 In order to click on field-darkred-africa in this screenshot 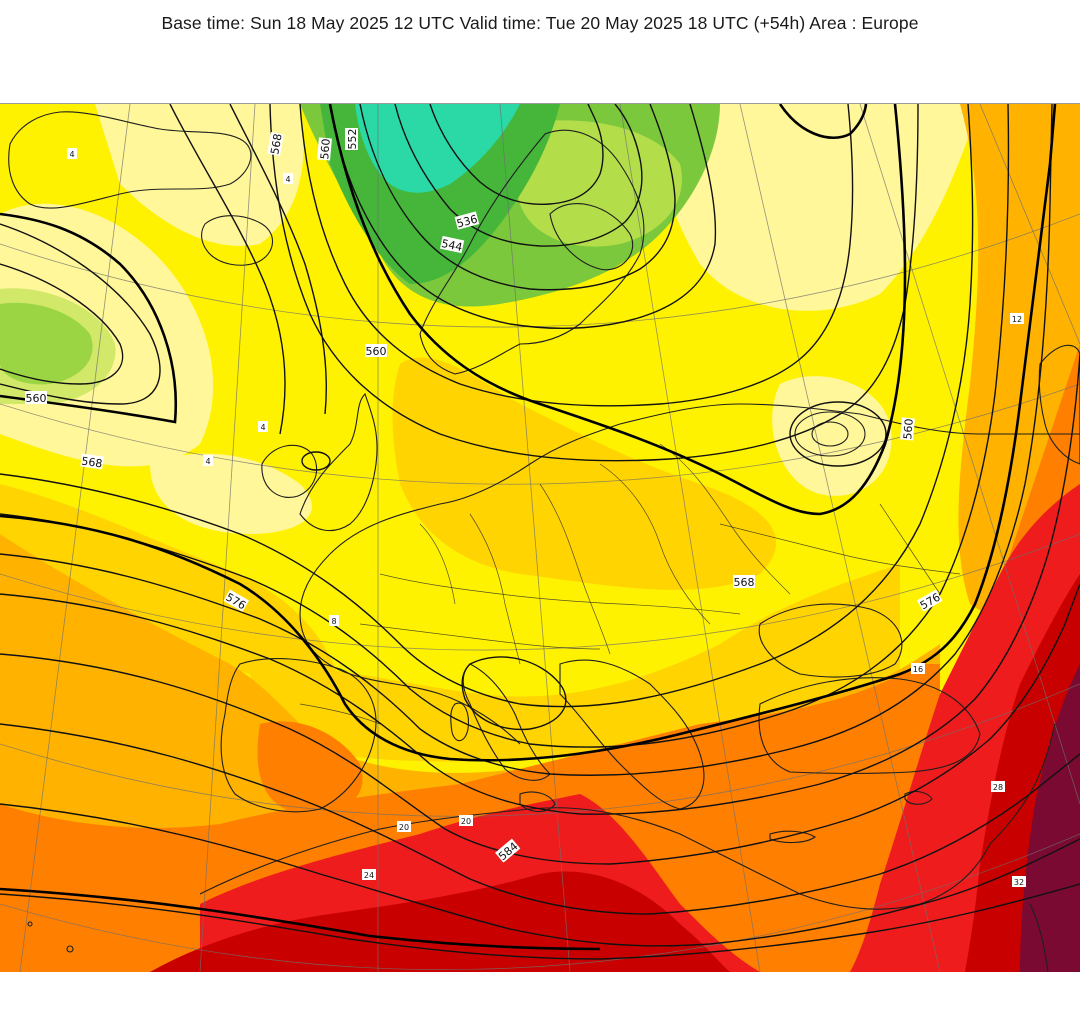, I will do `click(440, 921)`.